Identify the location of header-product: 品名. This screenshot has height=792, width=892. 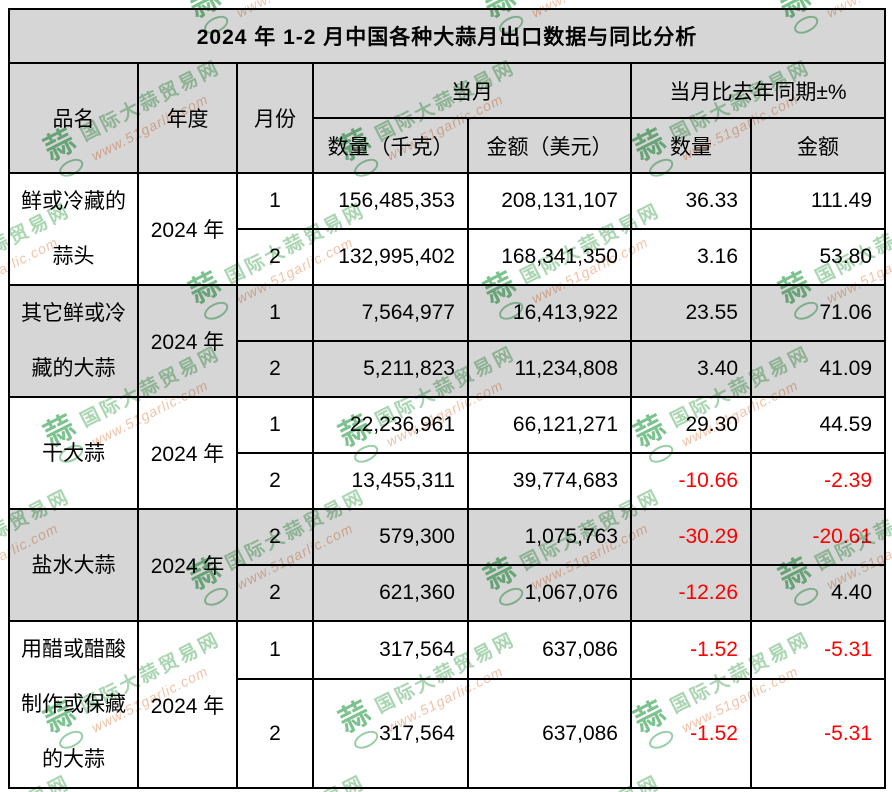
(73, 118).